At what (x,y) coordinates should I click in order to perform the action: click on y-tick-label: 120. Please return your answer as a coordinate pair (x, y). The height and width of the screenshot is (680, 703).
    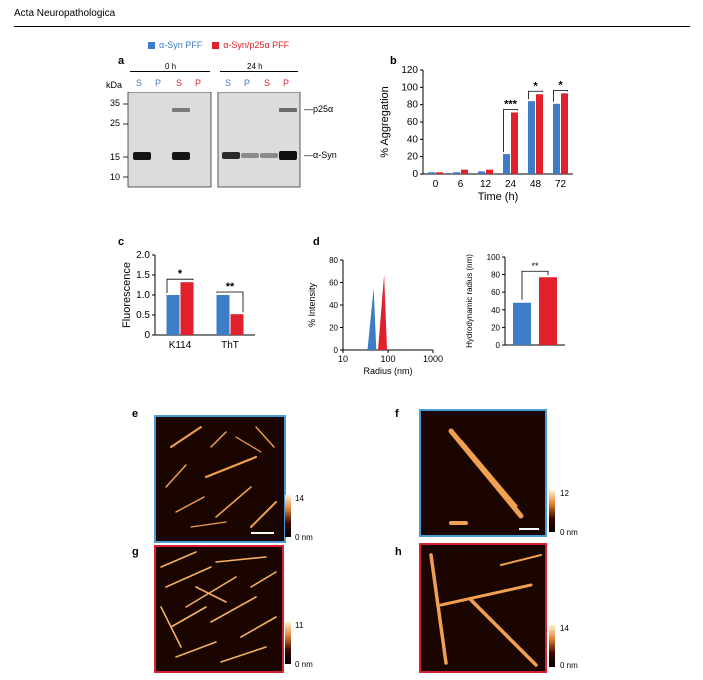
    Looking at the image, I should click on (409, 70).